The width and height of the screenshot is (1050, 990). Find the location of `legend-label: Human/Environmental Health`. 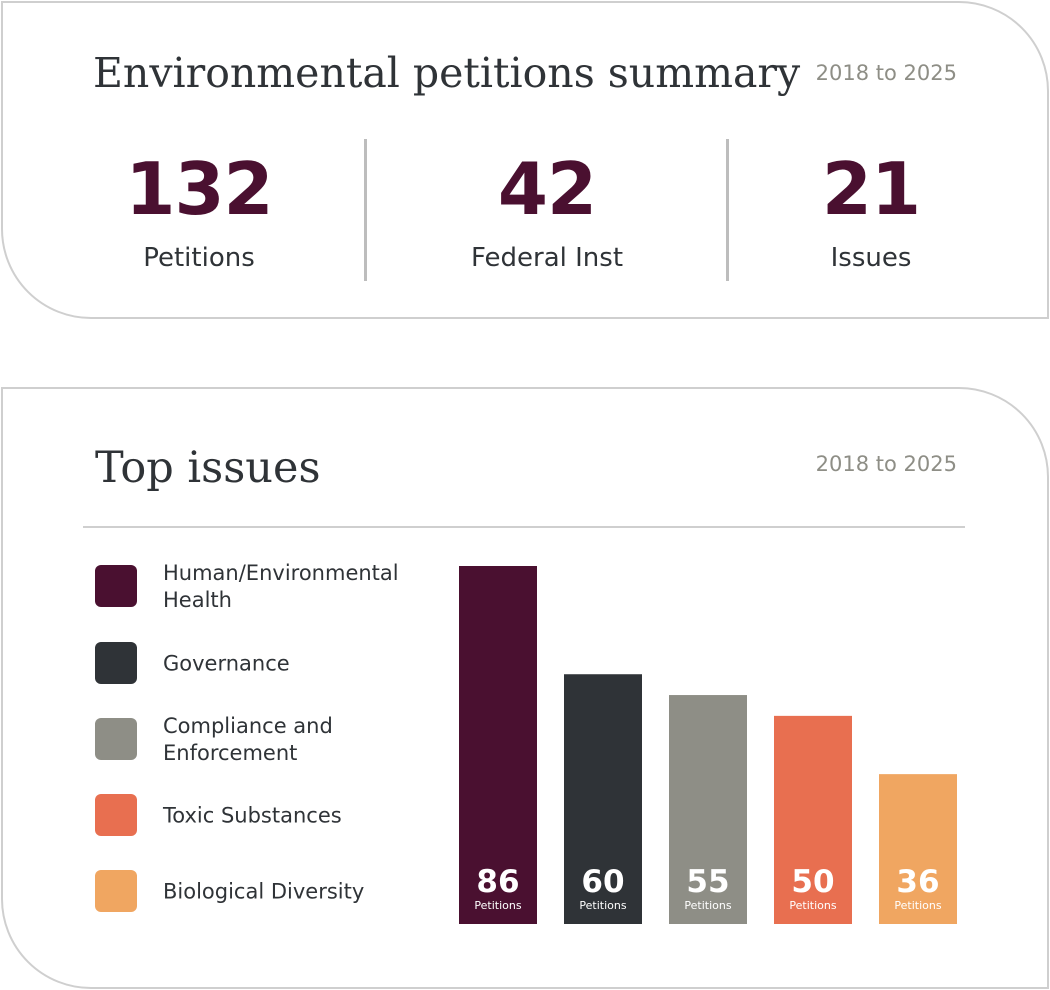

legend-label: Human/Environmental Health is located at coordinates (281, 586).